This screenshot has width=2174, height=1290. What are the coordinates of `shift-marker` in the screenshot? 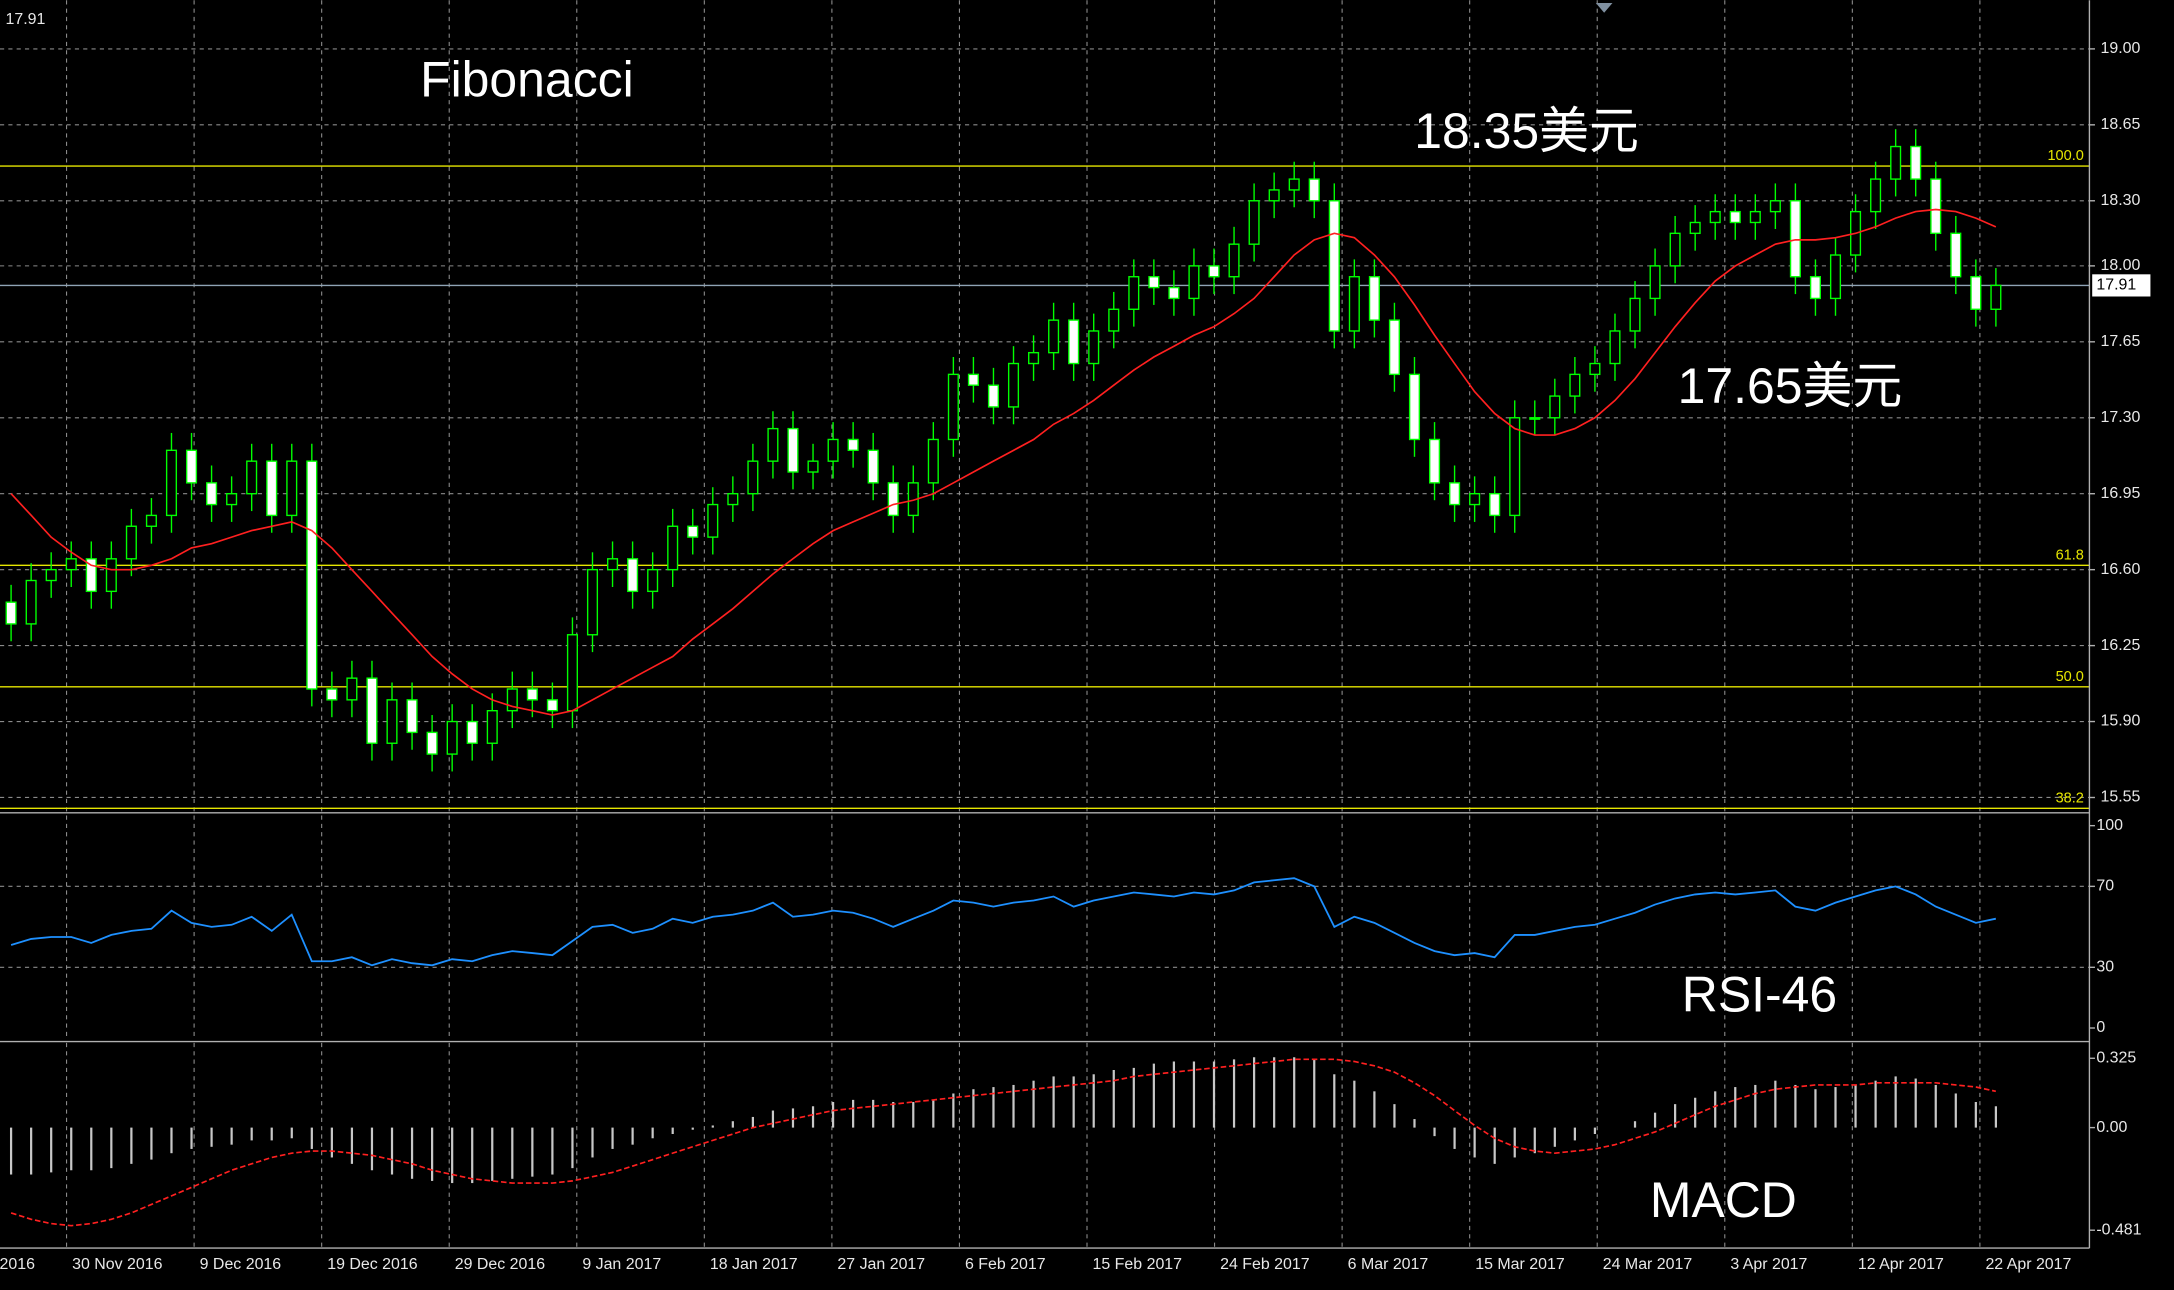 It's located at (1604, 8).